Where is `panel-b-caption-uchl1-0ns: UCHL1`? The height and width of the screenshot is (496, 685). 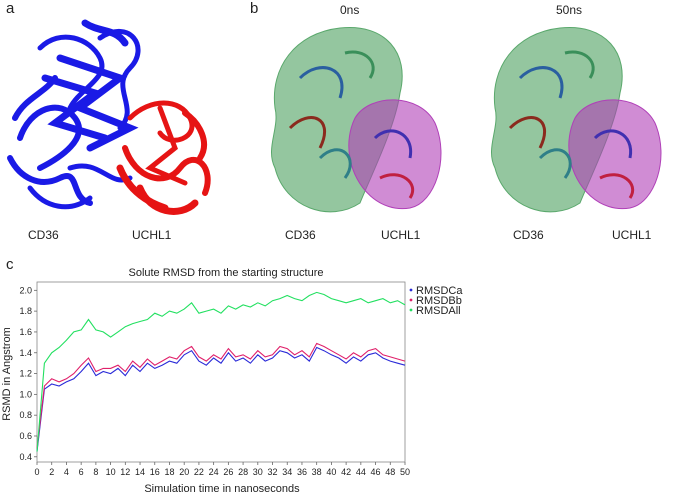 panel-b-caption-uchl1-0ns: UCHL1 is located at coordinates (401, 235).